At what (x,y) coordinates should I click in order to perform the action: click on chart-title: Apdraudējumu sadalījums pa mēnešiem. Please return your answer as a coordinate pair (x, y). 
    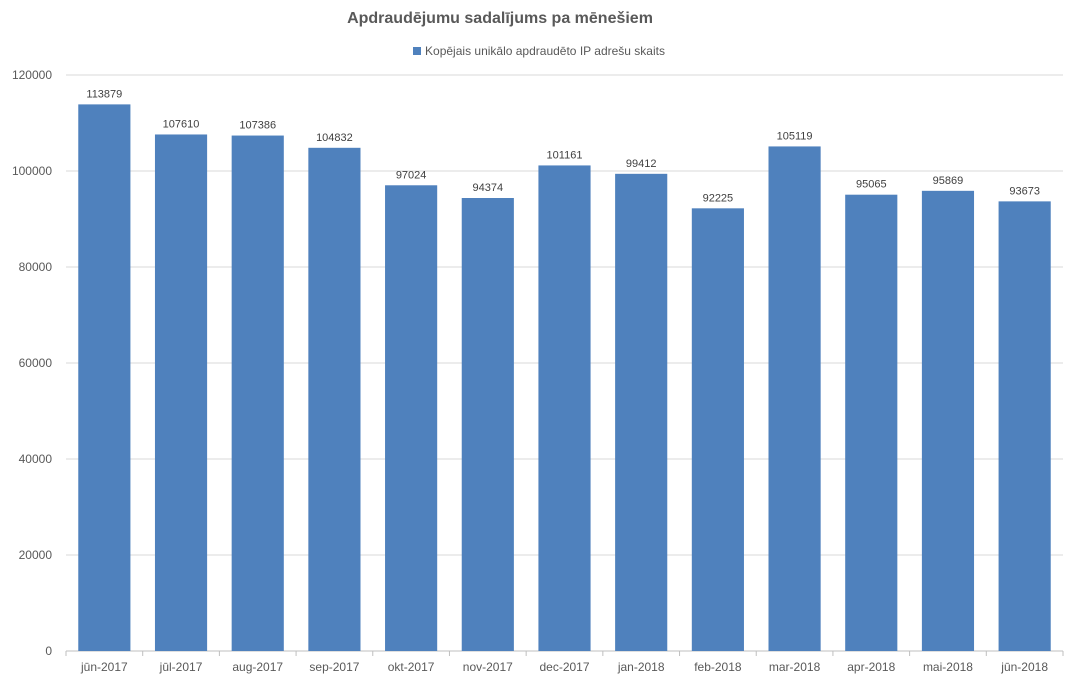
    Looking at the image, I should click on (500, 18).